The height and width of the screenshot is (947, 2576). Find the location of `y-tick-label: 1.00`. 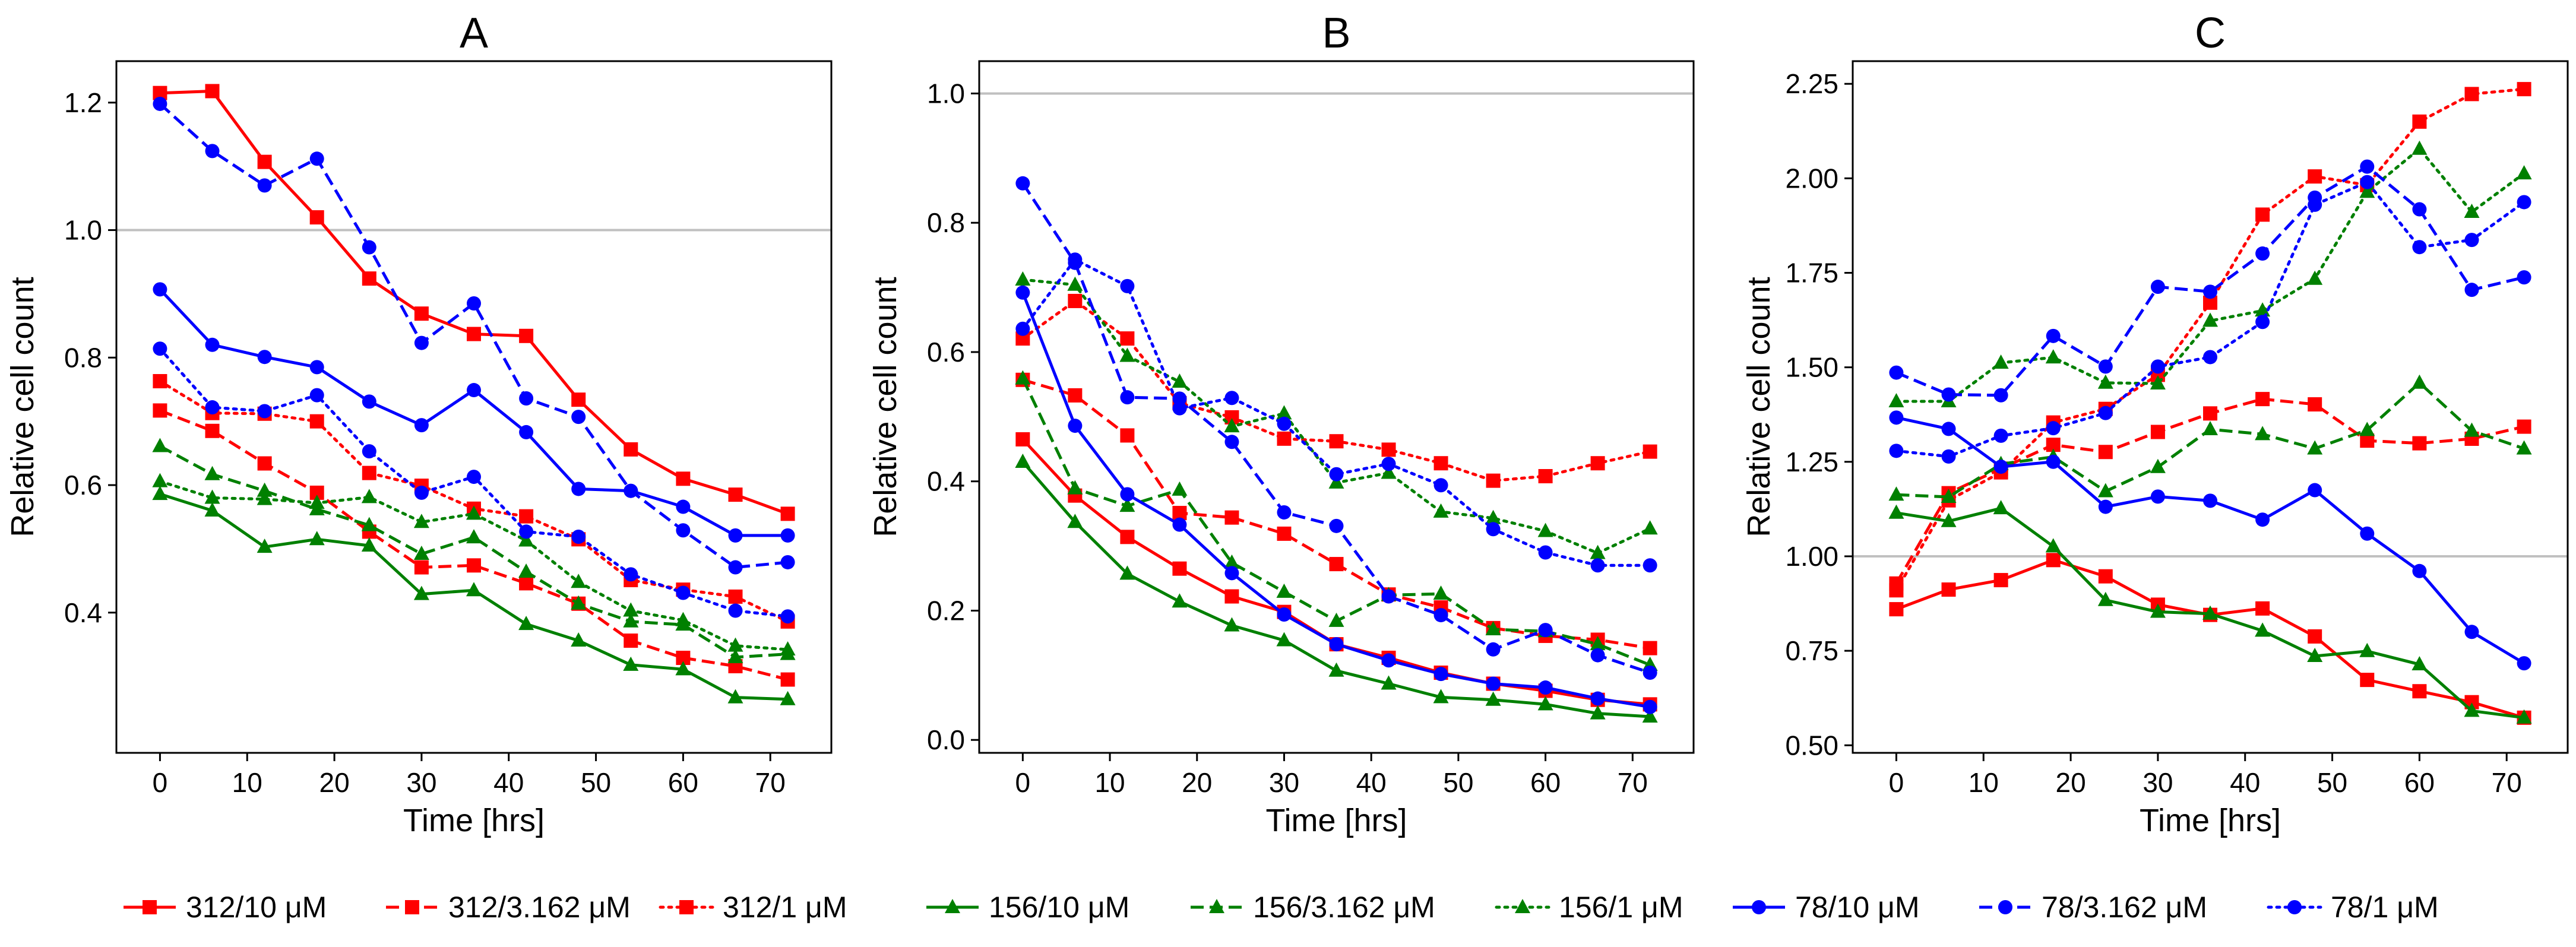

y-tick-label: 1.00 is located at coordinates (1811, 556).